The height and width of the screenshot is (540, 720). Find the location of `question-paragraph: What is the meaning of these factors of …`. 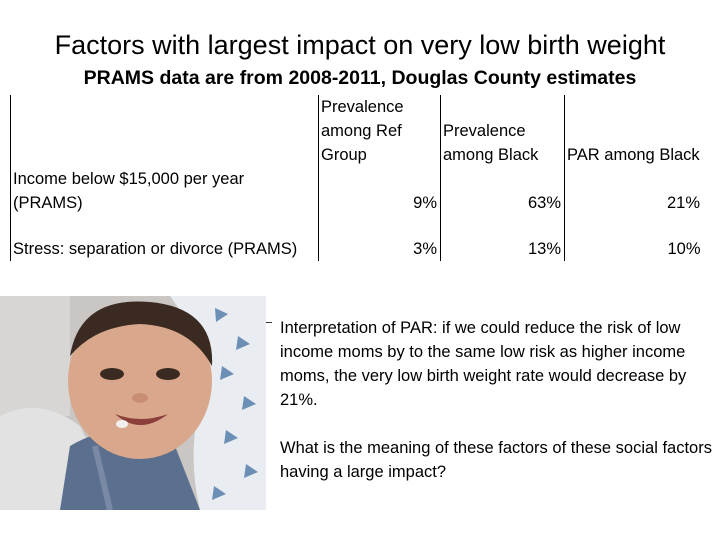

question-paragraph: What is the meaning of these factors of … is located at coordinates (496, 460).